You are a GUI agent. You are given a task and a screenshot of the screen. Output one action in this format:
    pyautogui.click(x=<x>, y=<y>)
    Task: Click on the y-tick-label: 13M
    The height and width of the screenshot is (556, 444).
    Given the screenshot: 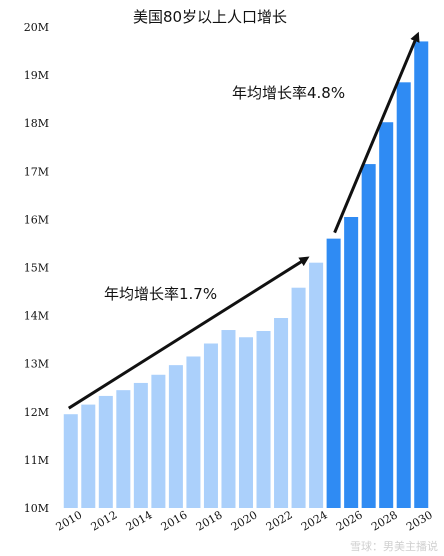 What is the action you would take?
    pyautogui.click(x=36, y=364)
    